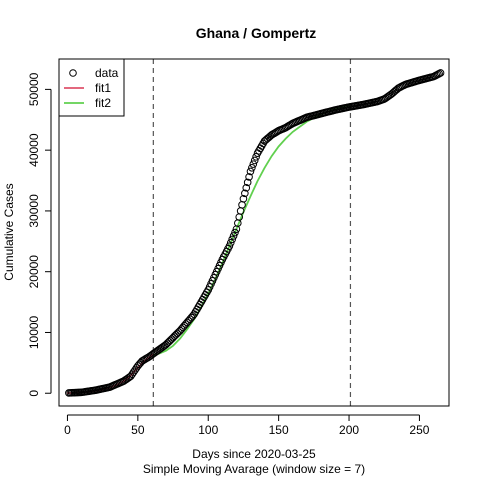 Image resolution: width=480 pixels, height=480 pixels. What do you see at coordinates (208, 430) in the screenshot?
I see `x-tick-label: 100` at bounding box center [208, 430].